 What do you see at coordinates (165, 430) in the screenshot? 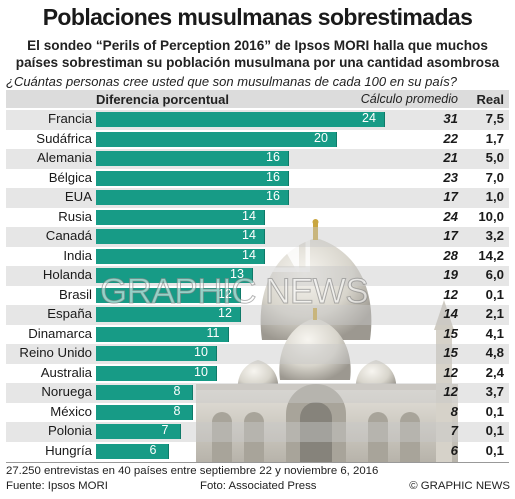
I see `bar-value-label: 7` at bounding box center [165, 430].